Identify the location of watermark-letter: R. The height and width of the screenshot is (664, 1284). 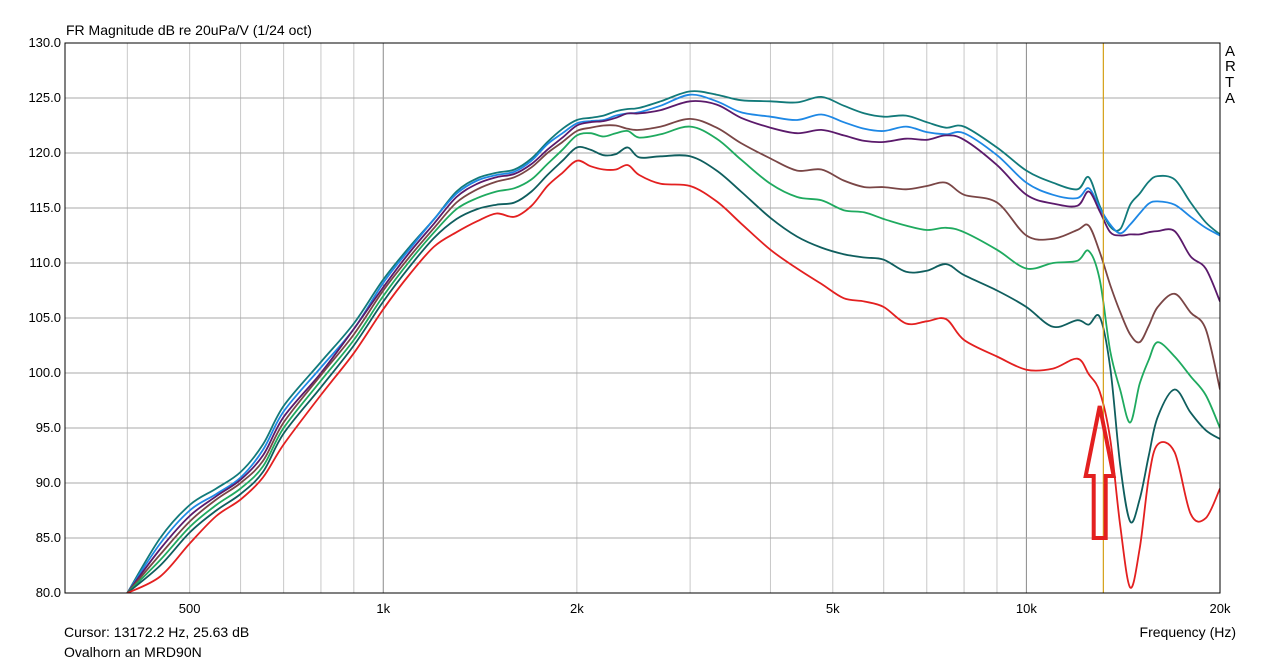
(1230, 66).